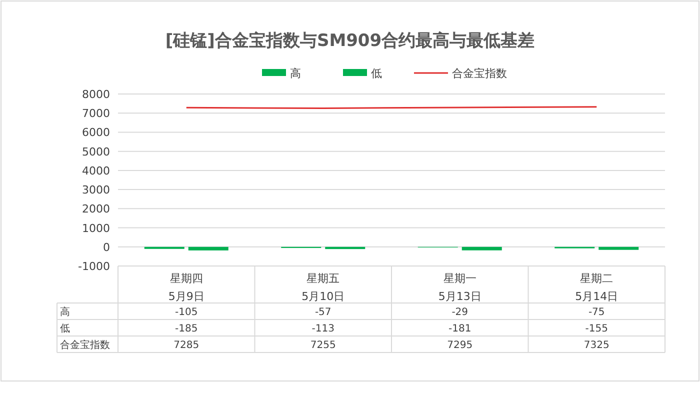 The width and height of the screenshot is (700, 398). I want to click on text: 合金宝指数, so click(85, 345).